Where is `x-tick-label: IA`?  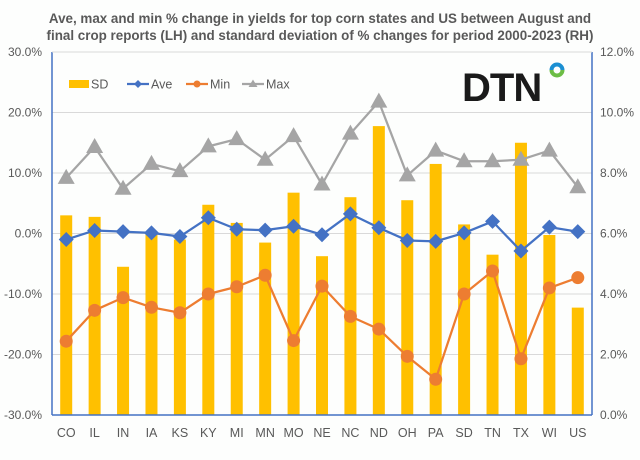
x-tick-label: IA is located at coordinates (152, 433).